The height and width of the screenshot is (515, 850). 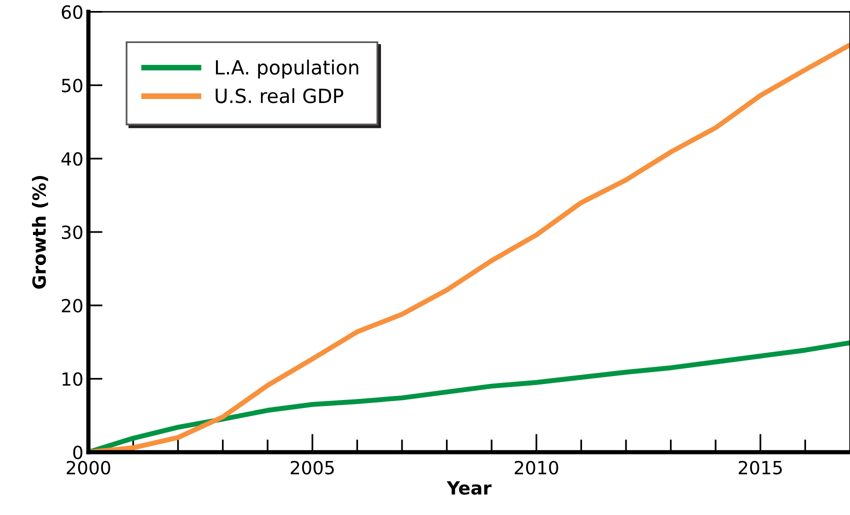 What do you see at coordinates (88, 467) in the screenshot?
I see `x-tick-label: 2000` at bounding box center [88, 467].